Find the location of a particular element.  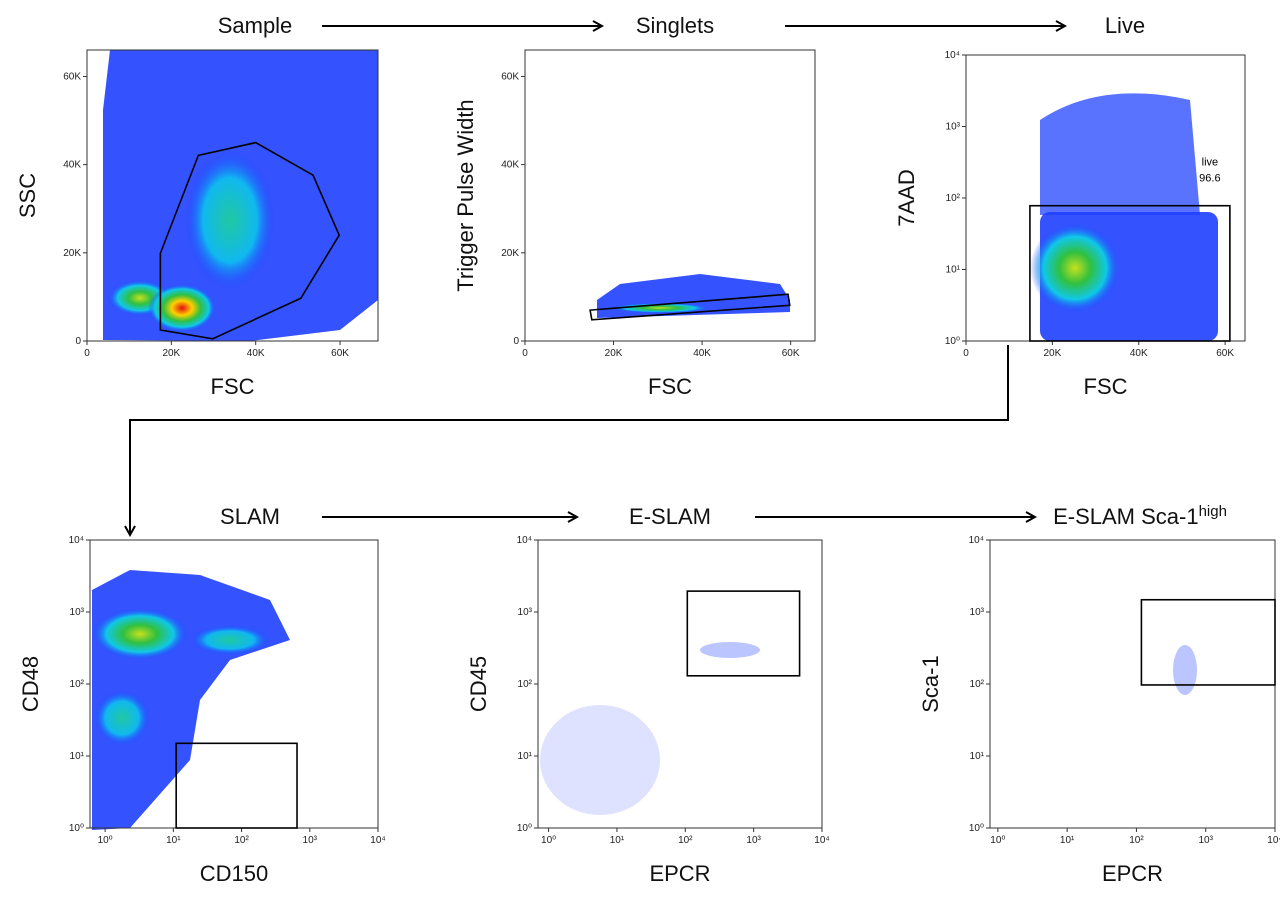

panel-title: E-SLAM is located at coordinates (670, 516).